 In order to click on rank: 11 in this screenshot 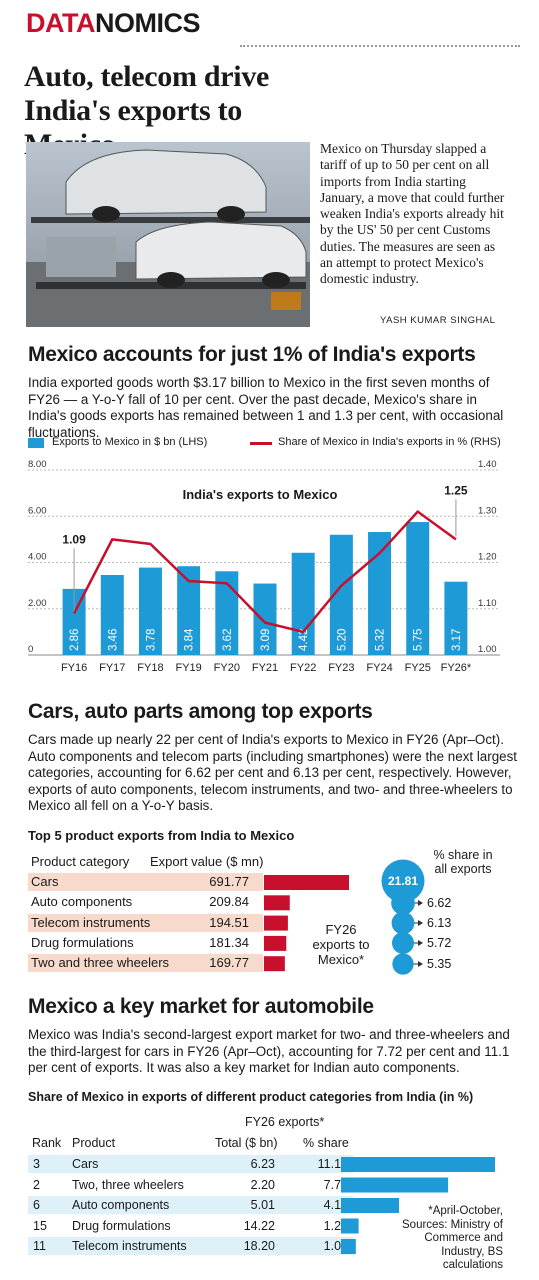, I will do `click(39, 1246)`.